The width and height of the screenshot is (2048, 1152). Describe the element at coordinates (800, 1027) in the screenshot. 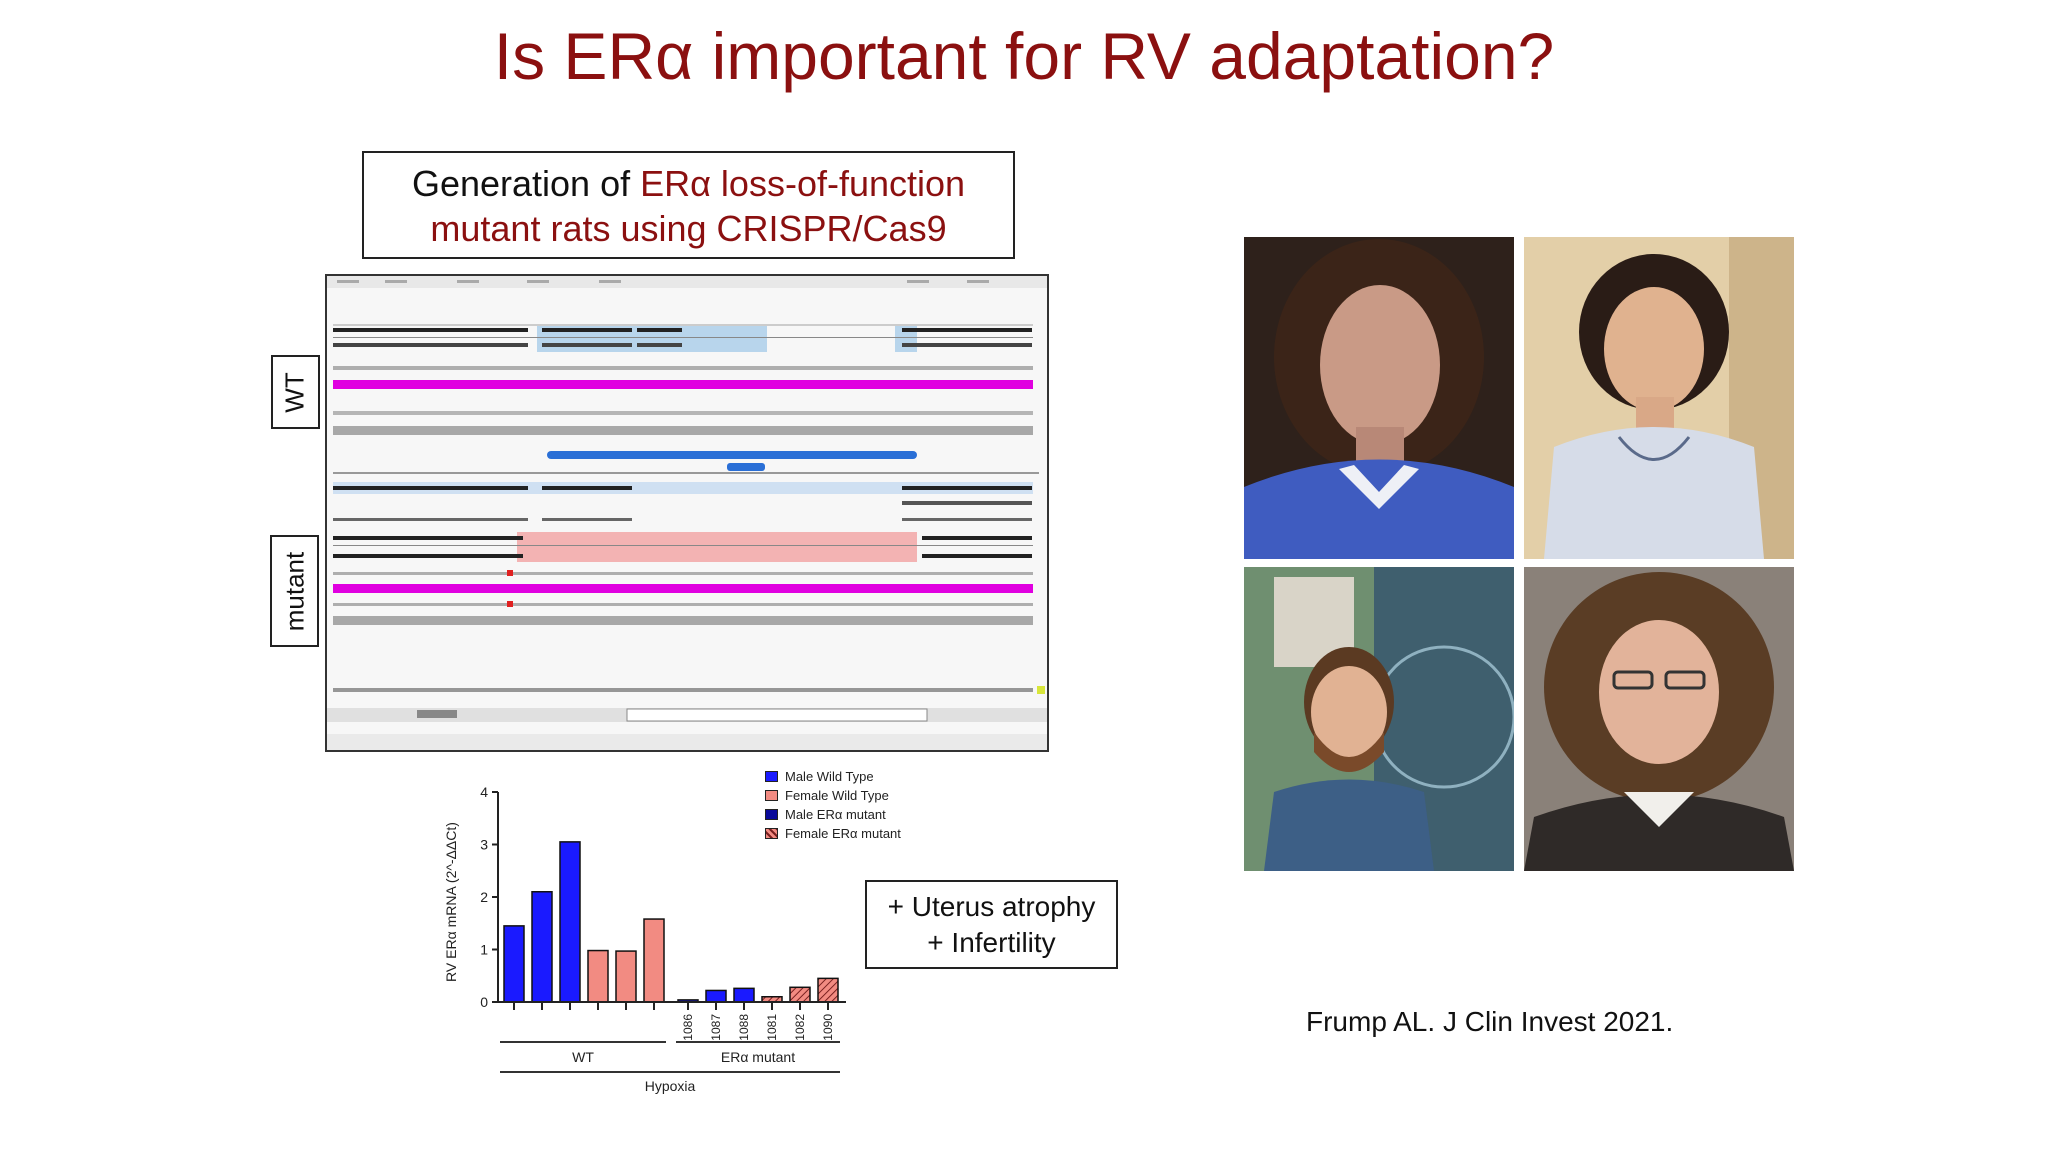

I see `mutant-bar-label: 1082` at that location.